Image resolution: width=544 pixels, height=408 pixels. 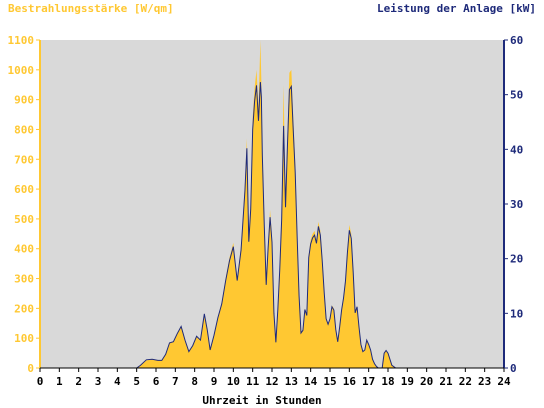 I want to click on x-tick-label: 6, so click(x=156, y=381).